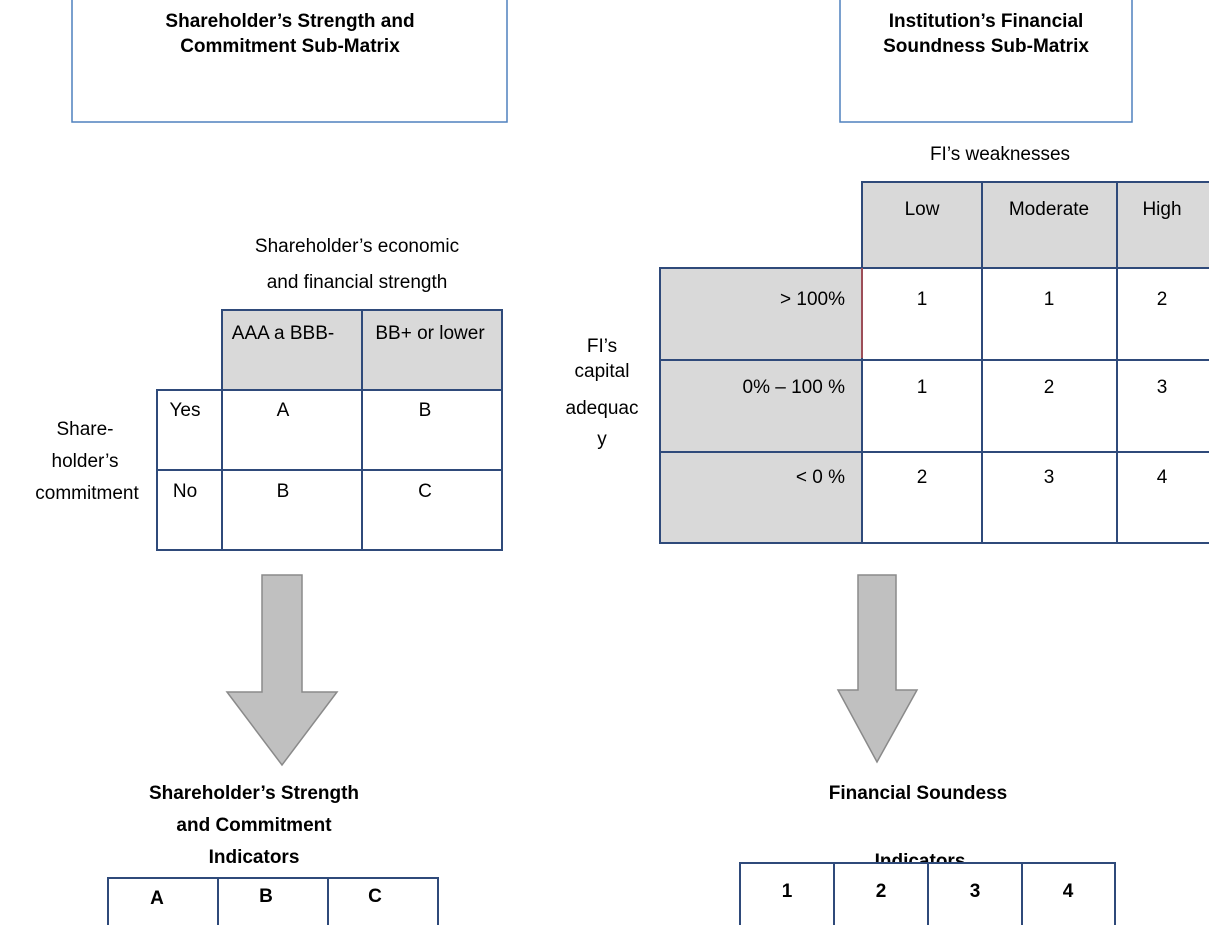 This screenshot has height=925, width=1209. I want to click on title: Commitment Sub-Matrix, so click(290, 46).